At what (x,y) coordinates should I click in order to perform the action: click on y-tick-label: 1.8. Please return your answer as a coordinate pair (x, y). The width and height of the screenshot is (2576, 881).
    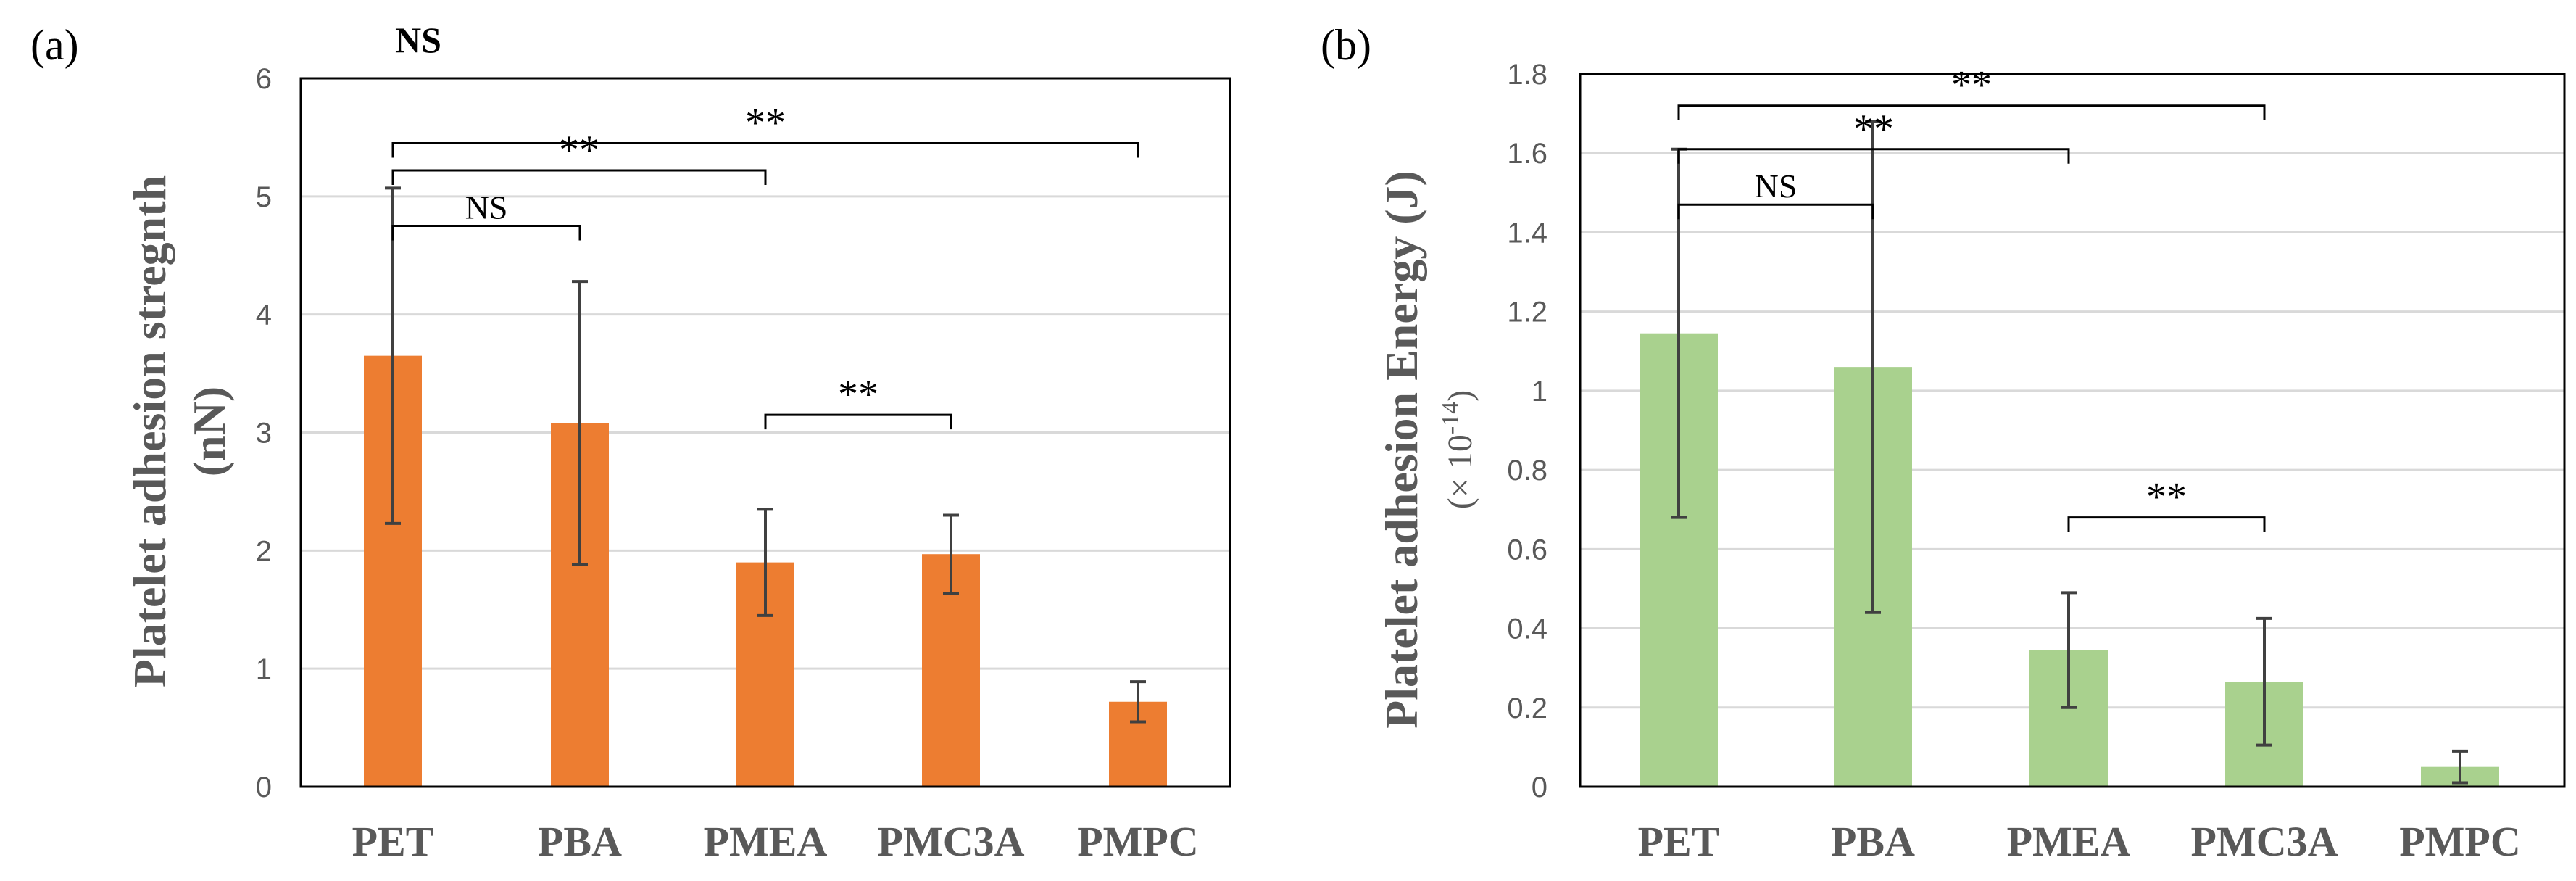
    Looking at the image, I should click on (1527, 75).